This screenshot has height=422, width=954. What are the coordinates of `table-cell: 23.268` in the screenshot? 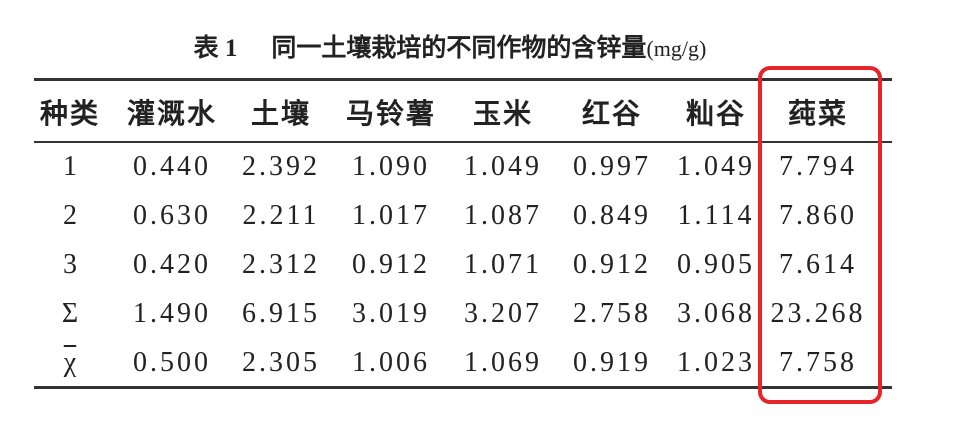 It's located at (818, 313).